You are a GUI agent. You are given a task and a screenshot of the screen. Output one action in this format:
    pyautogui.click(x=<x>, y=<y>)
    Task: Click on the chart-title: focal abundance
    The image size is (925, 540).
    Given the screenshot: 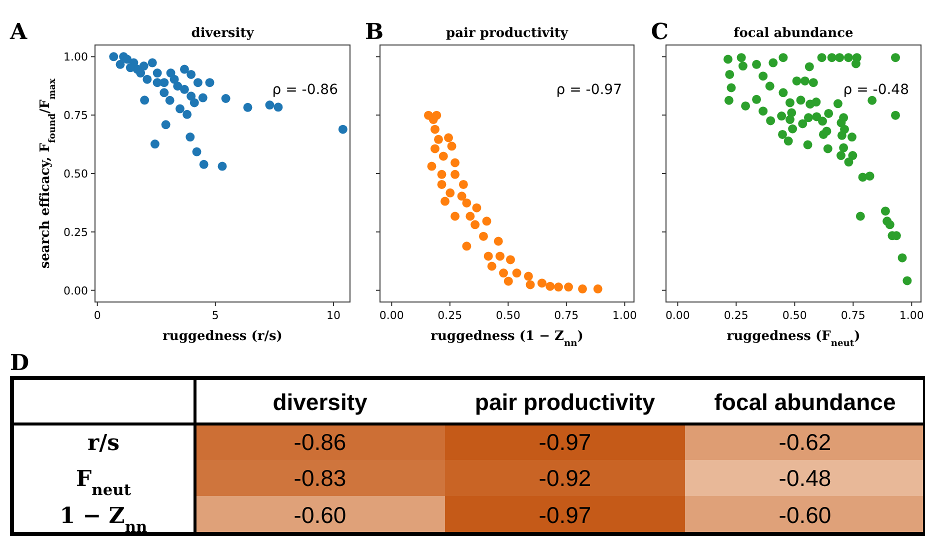 What is the action you would take?
    pyautogui.click(x=794, y=33)
    